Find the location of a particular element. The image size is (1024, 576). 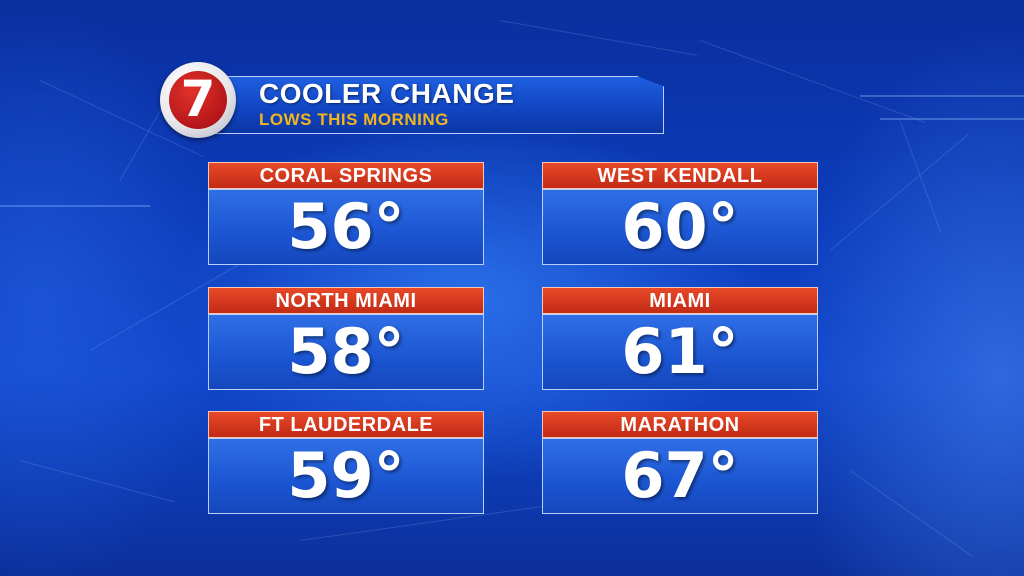

city-name: CORAL SPRINGS is located at coordinates (346, 175).